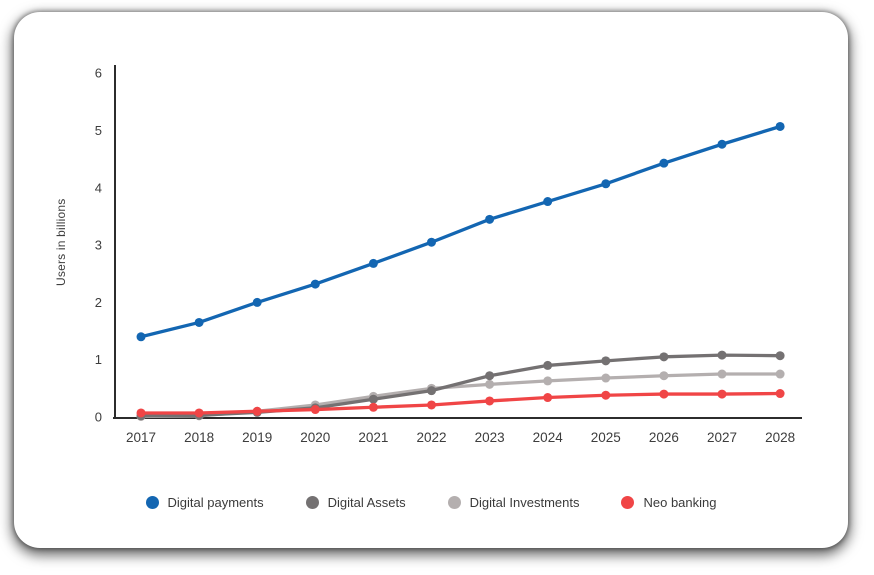 This screenshot has width=874, height=575. I want to click on legend-item-digital-investments: Digital Investments, so click(513, 502).